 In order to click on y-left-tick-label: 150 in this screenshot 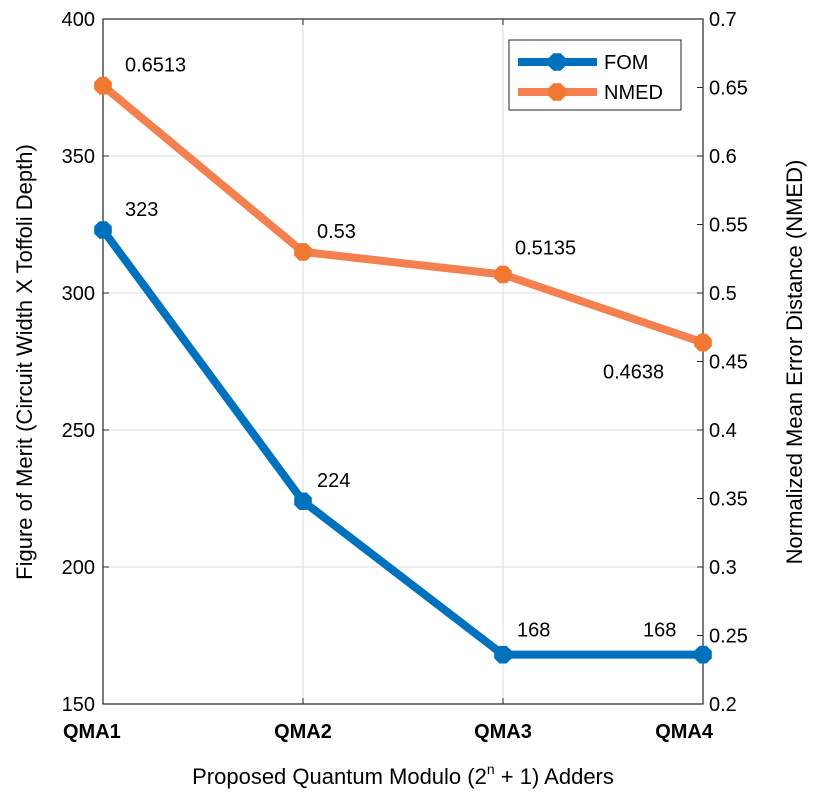, I will do `click(78, 705)`.